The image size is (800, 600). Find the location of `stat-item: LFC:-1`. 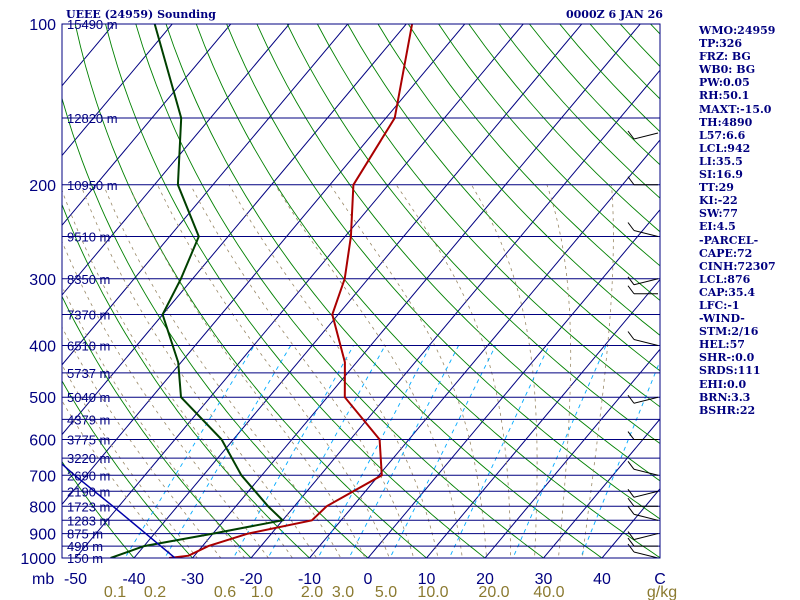

stat-item: LFC:-1 is located at coordinates (719, 305).